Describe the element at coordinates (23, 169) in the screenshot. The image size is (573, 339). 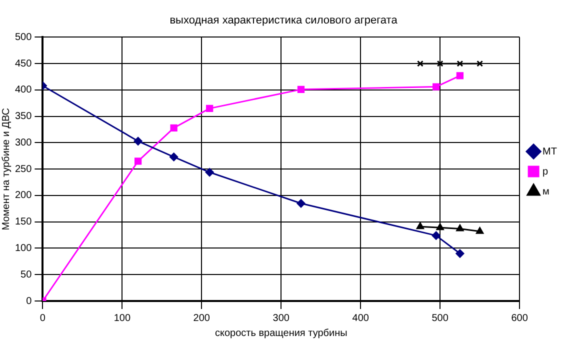
I see `y-tick-label: 250` at that location.